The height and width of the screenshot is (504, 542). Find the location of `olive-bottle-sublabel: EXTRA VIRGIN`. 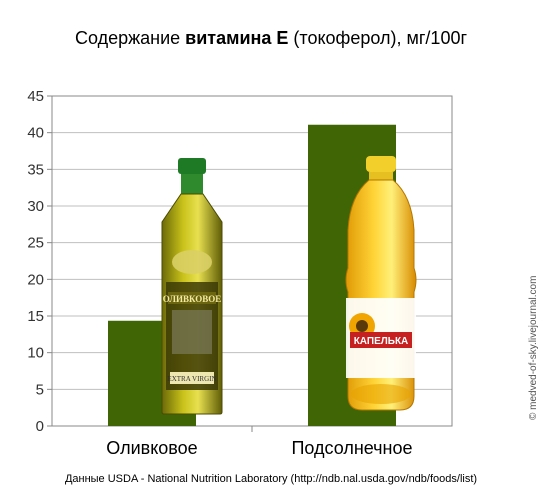

olive-bottle-sublabel: EXTRA VIRGIN is located at coordinates (191, 379).